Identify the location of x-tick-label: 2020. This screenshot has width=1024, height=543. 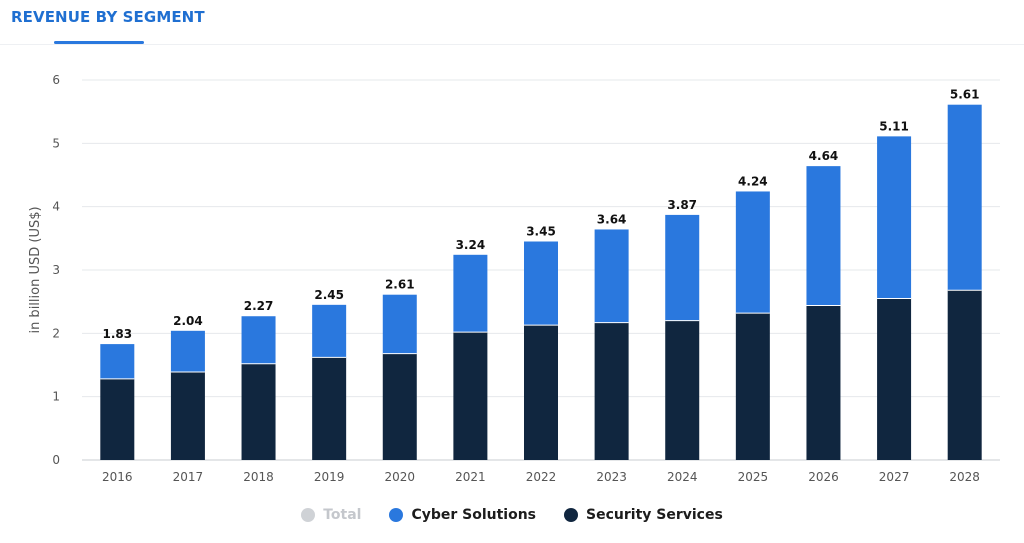
(399, 477).